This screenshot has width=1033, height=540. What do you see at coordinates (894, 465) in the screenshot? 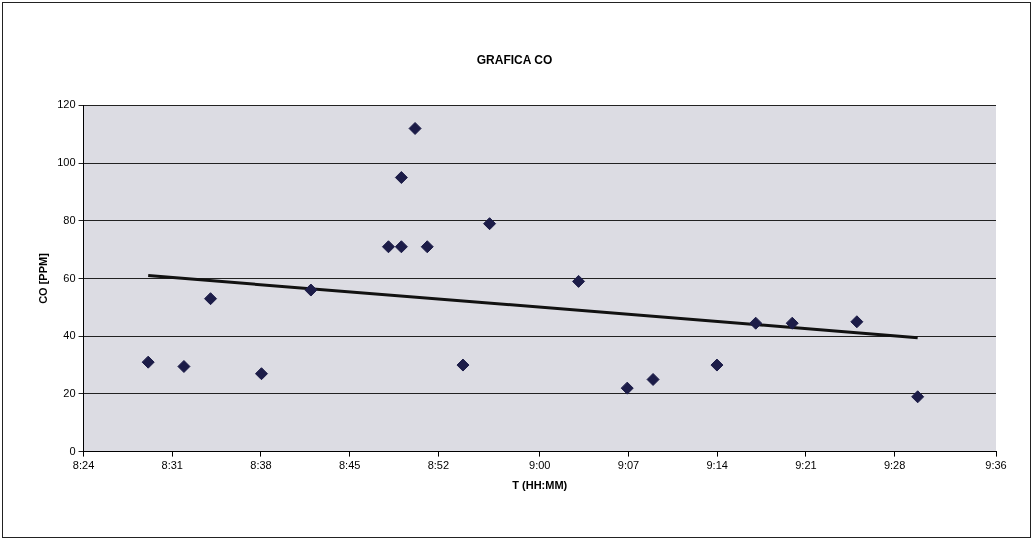
I see `x-tick-label: 9:28` at bounding box center [894, 465].